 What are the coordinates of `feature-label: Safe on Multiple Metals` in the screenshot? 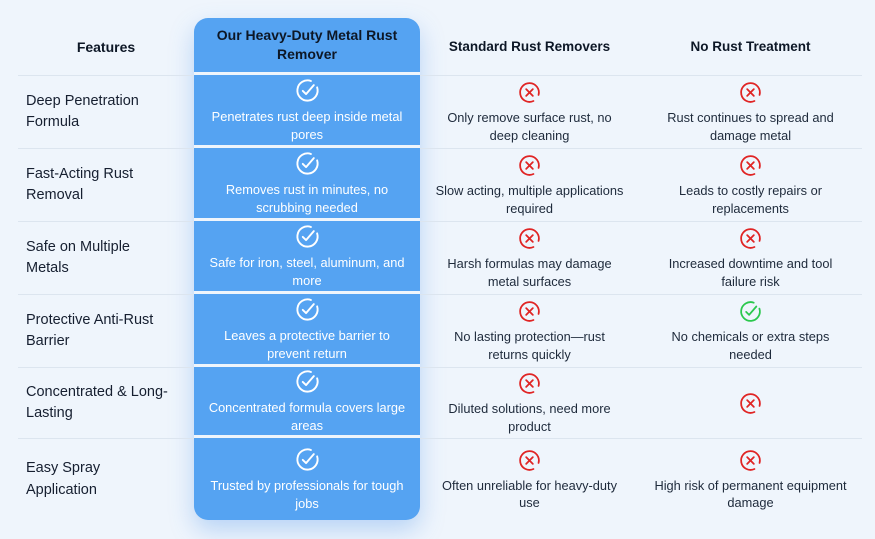 It's located at (106, 257).